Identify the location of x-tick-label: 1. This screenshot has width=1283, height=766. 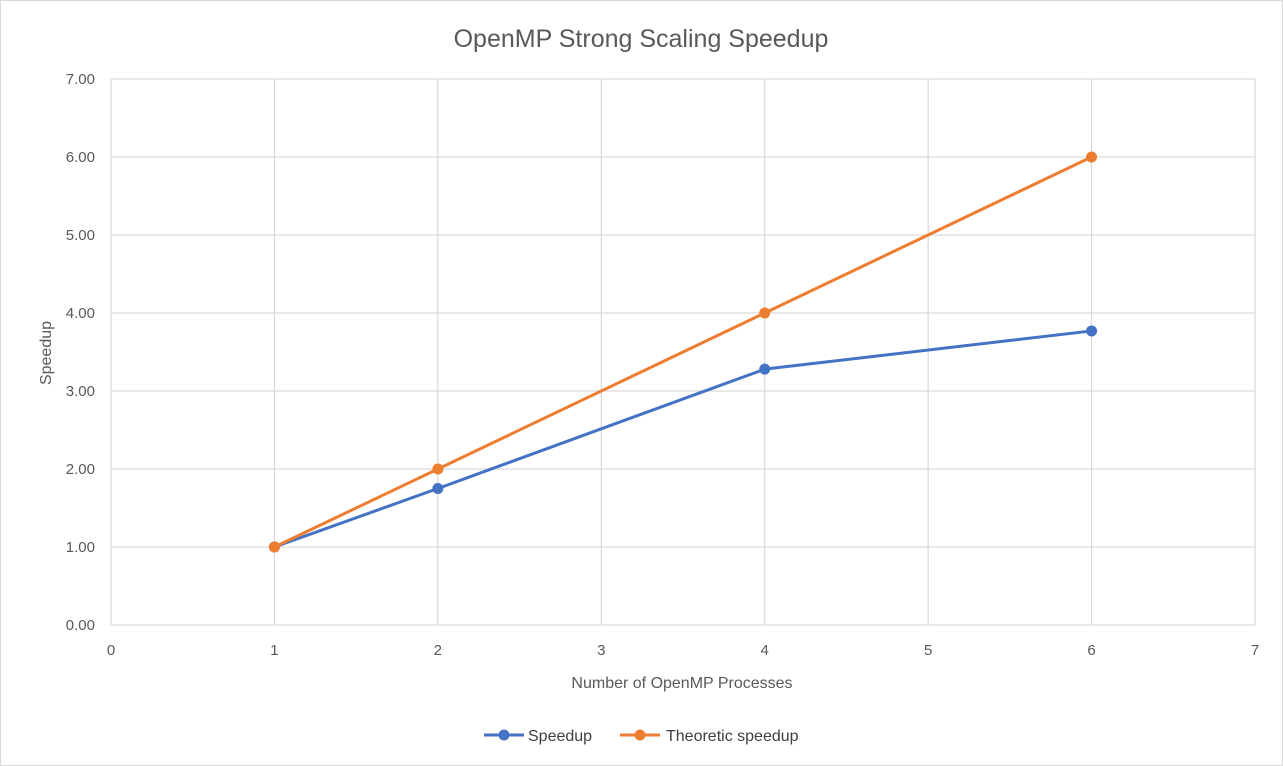
(274, 650).